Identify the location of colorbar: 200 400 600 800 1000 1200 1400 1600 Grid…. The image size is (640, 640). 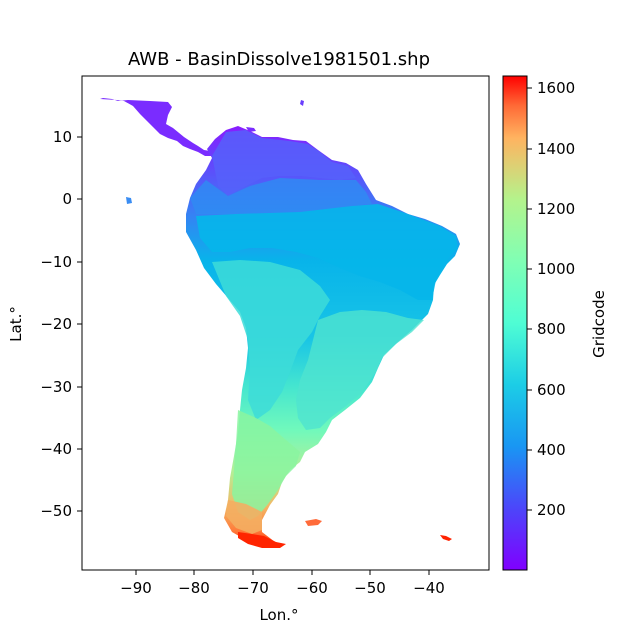
(555, 323).